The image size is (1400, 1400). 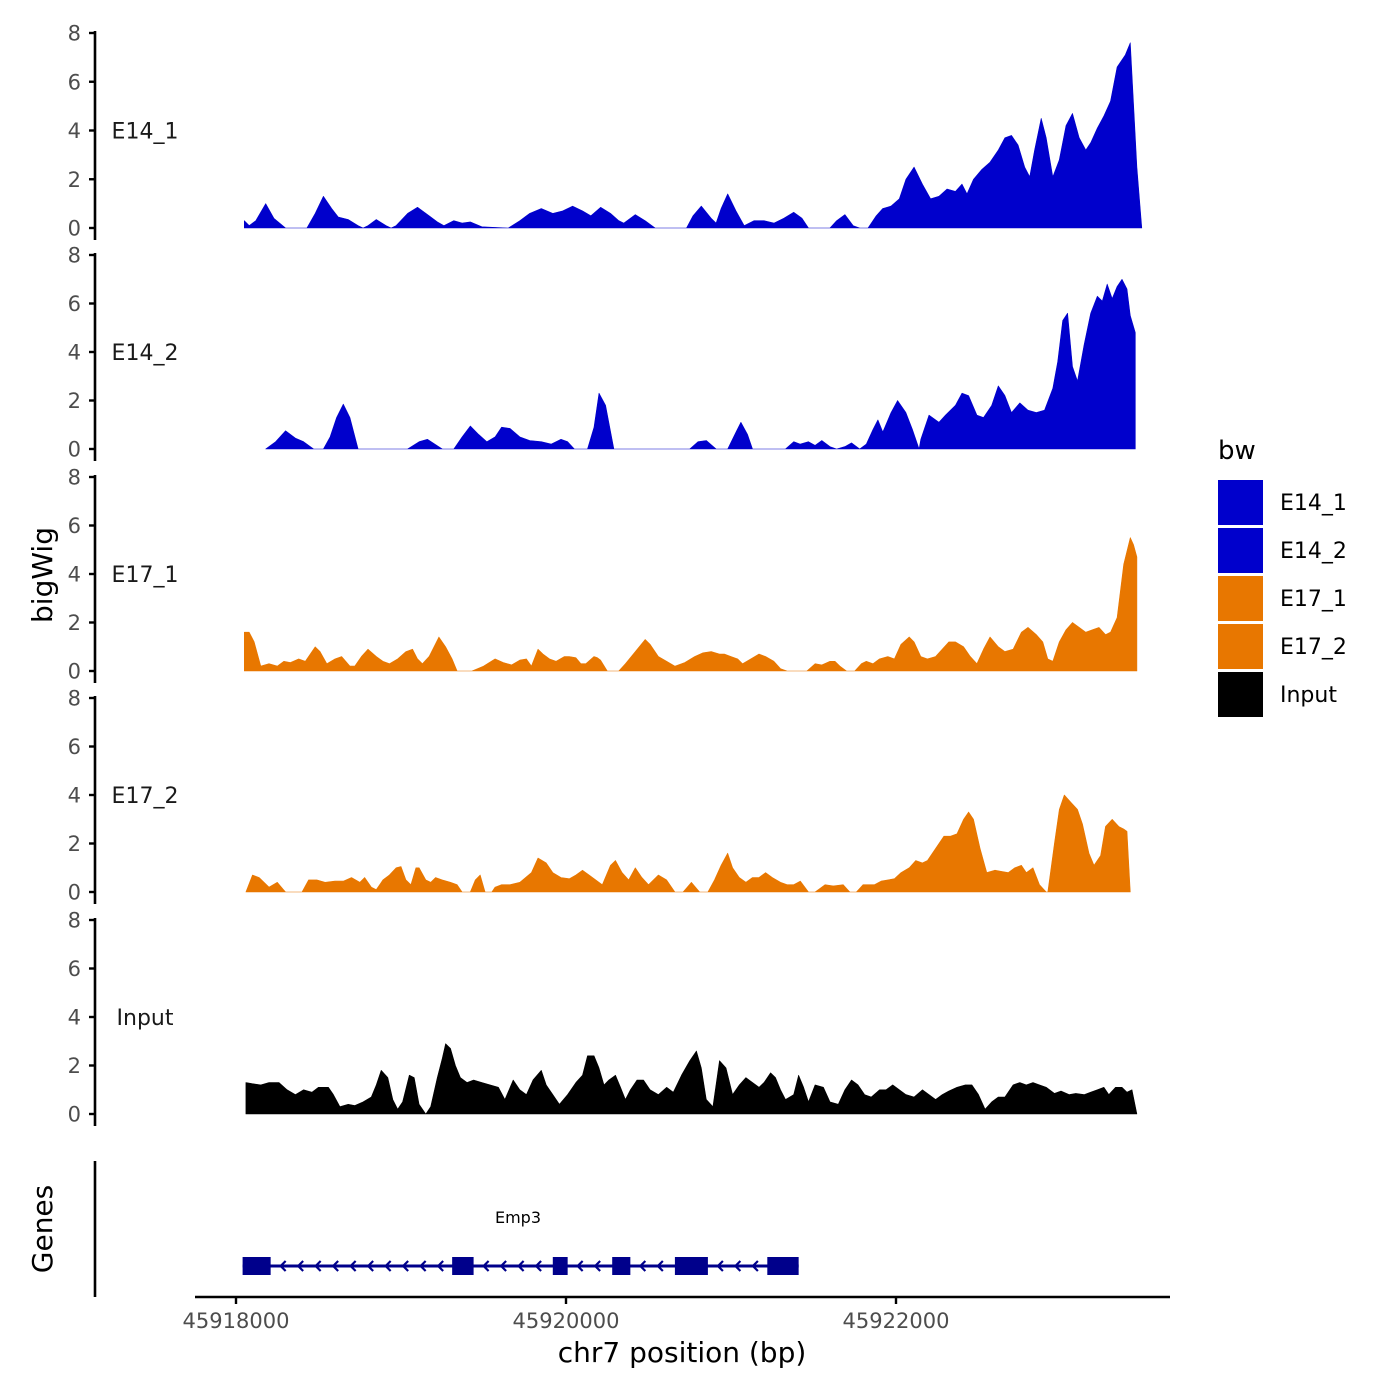 I want to click on track-input: 0 2 4 6 8 Input, so click(x=603, y=1018).